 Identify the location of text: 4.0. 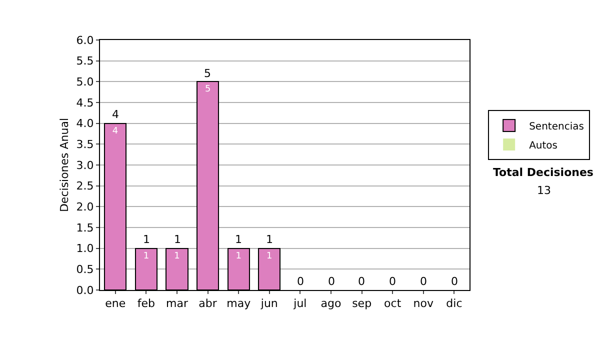
(85, 123).